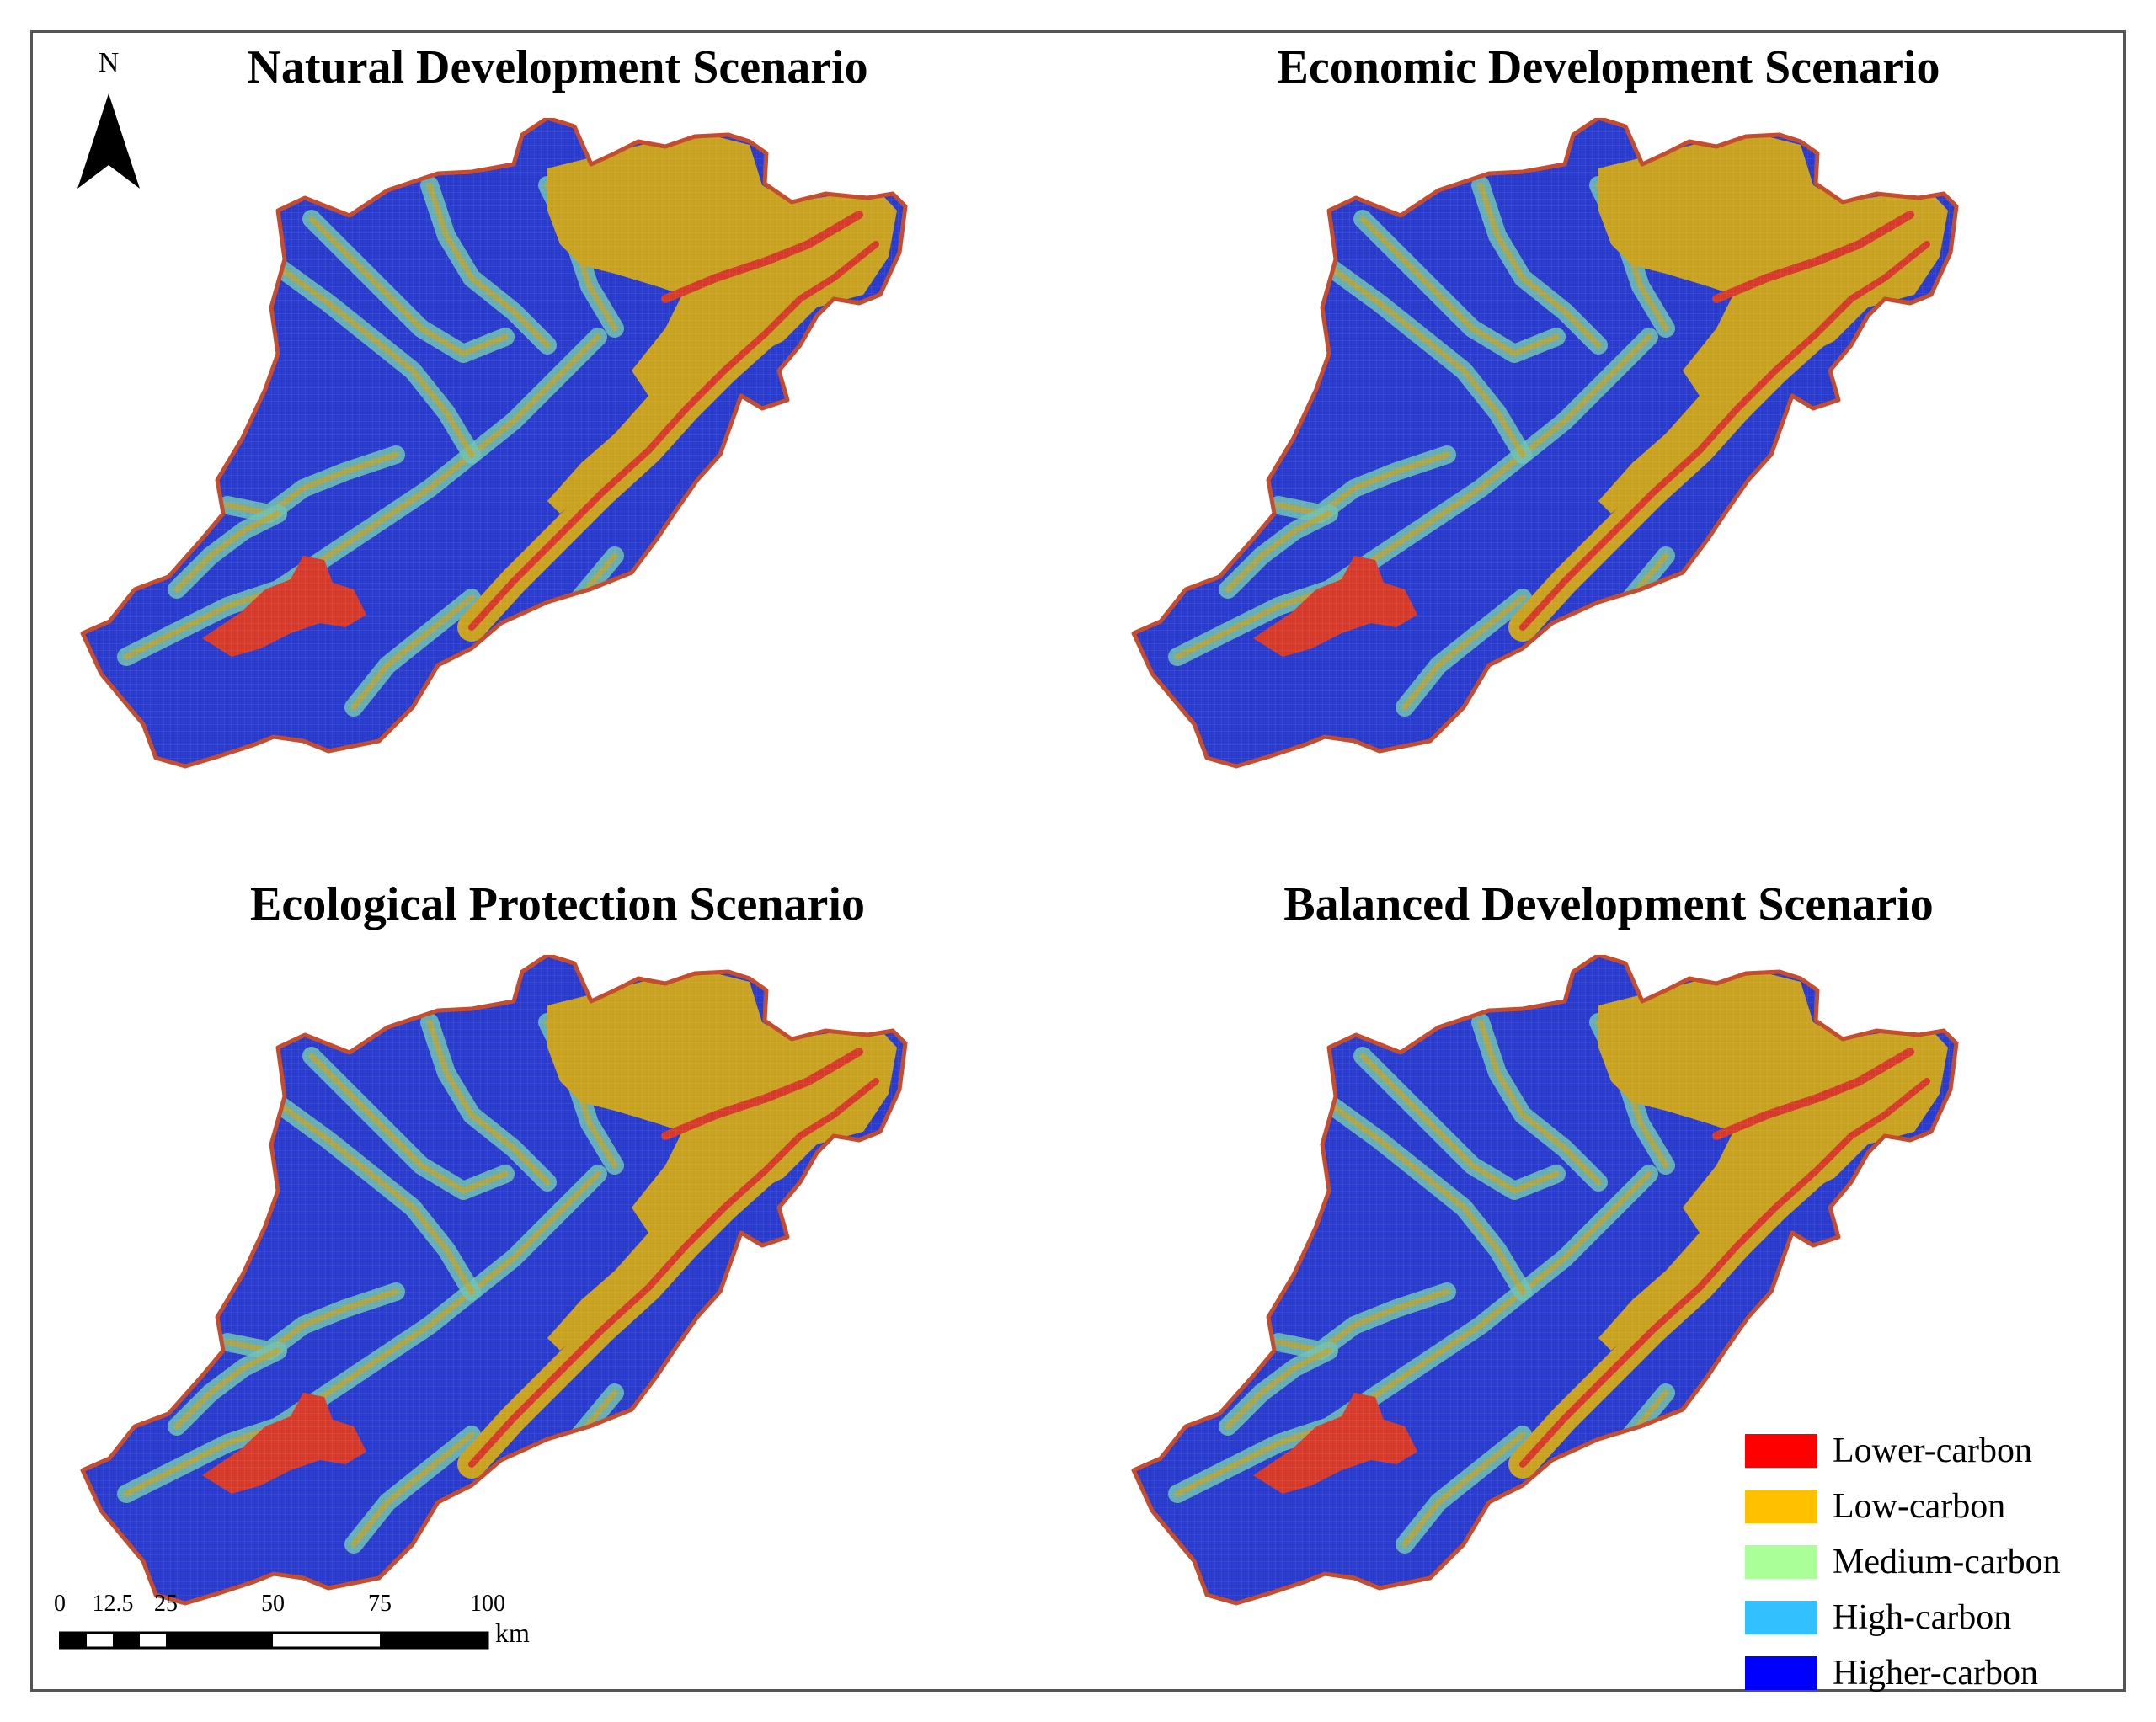  What do you see at coordinates (1919, 1506) in the screenshot?
I see `legend-label: Low-carbon` at bounding box center [1919, 1506].